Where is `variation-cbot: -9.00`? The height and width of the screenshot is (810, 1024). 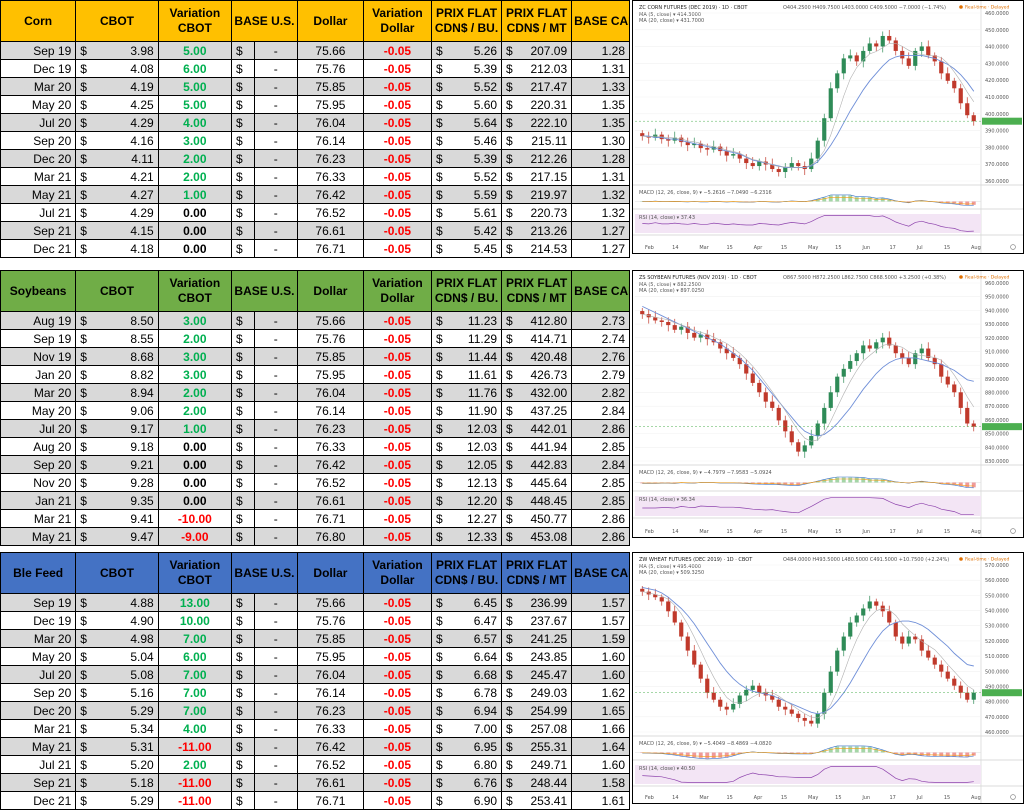
variation-cbot: -9.00 is located at coordinates (194, 537).